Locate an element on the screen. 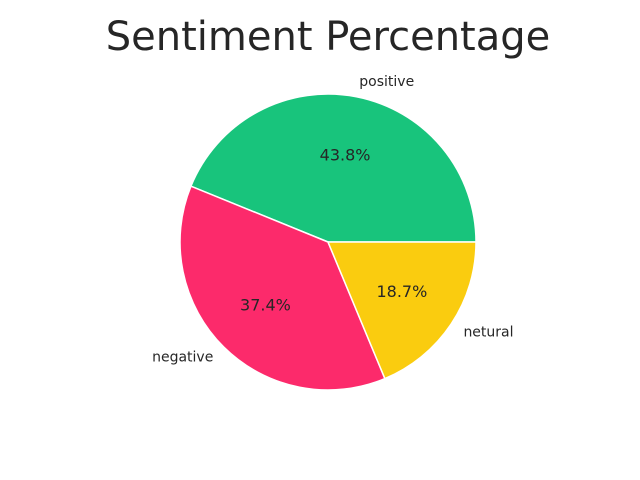  pct-label-negative: 37.4% is located at coordinates (265, 305).